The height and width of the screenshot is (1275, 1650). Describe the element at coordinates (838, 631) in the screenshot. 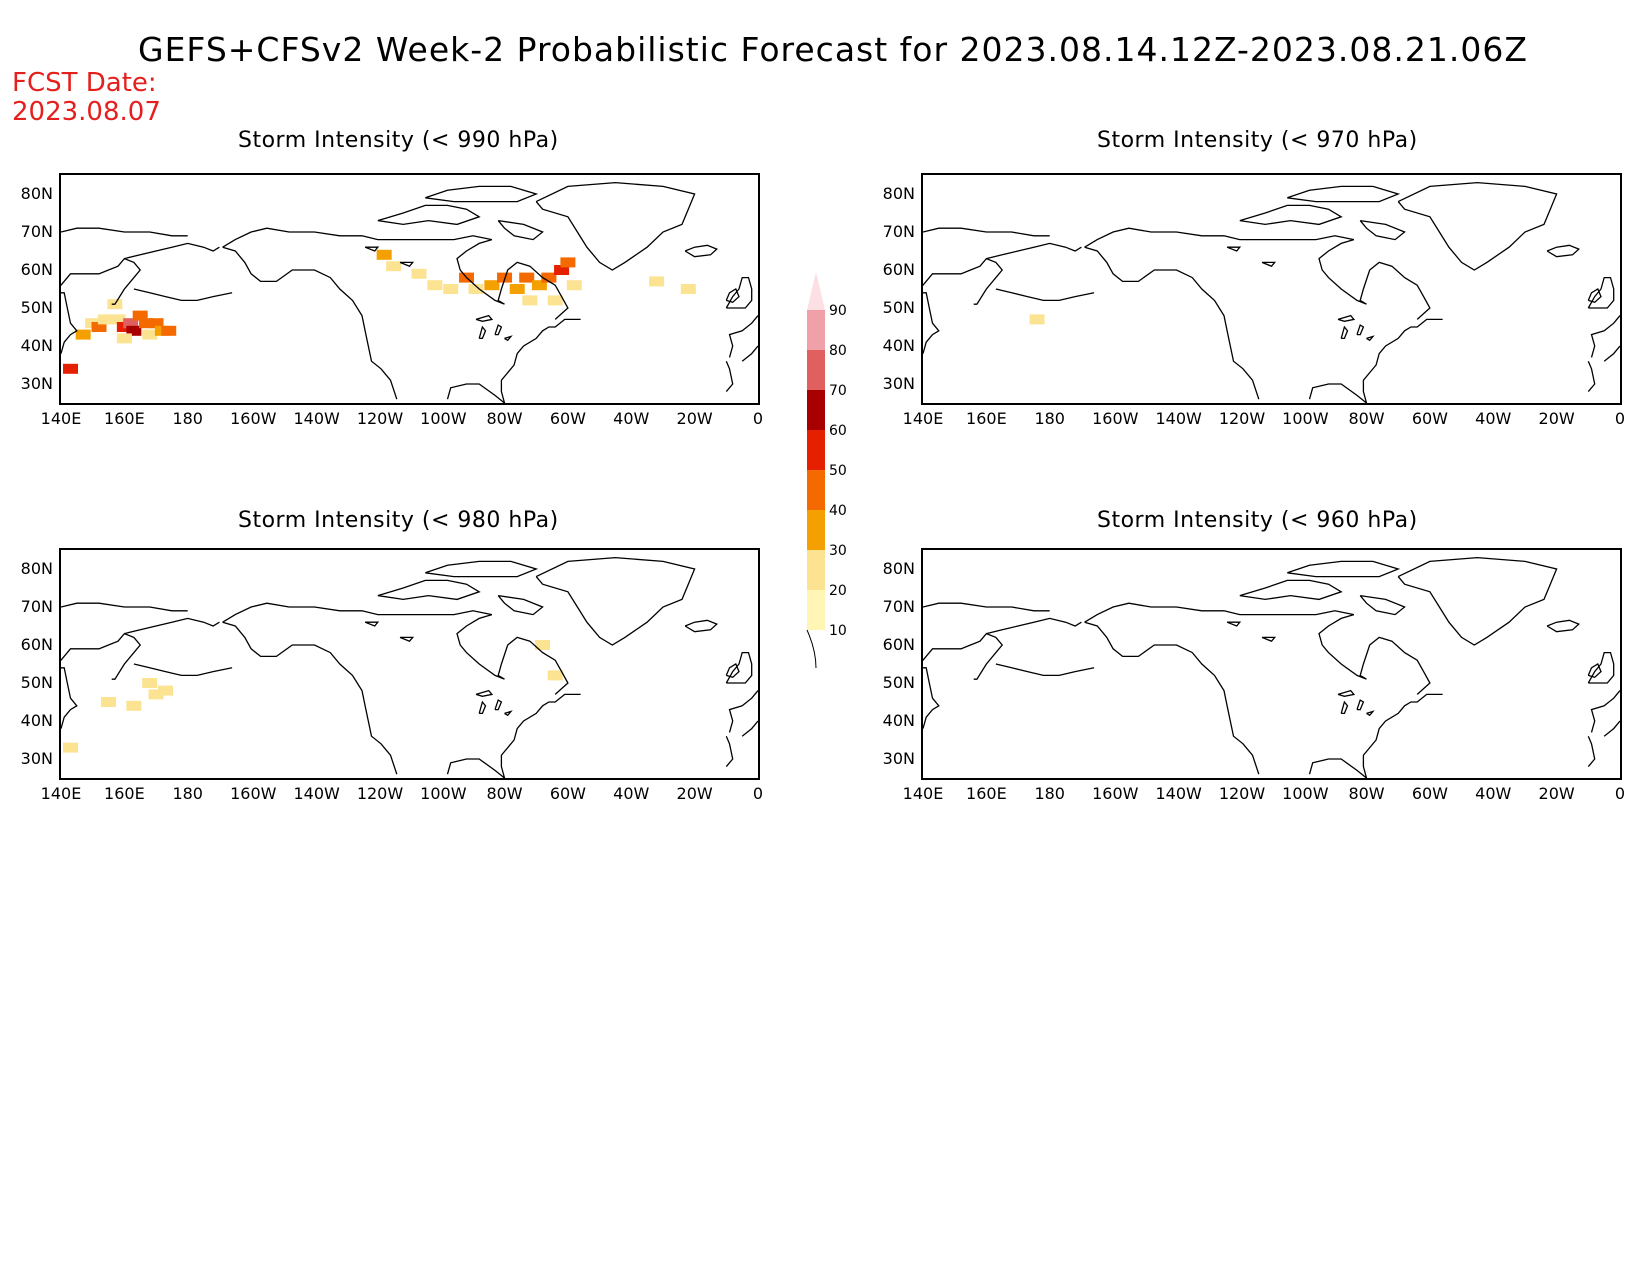

I see `colorbar-label: 10` at that location.